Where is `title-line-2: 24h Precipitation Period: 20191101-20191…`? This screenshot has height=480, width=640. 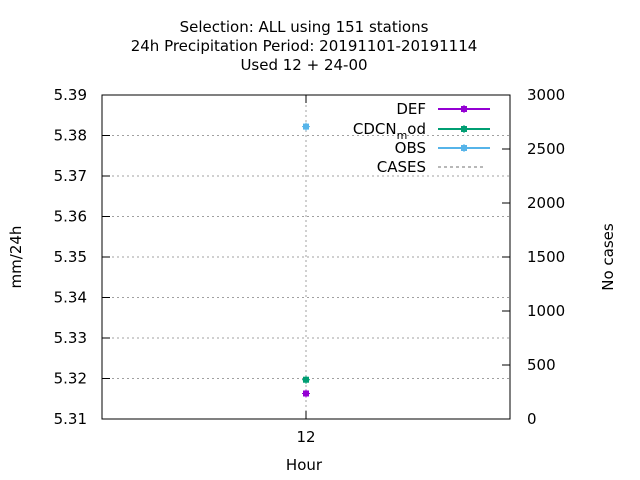 title-line-2: 24h Precipitation Period: 20191101-20191… is located at coordinates (304, 46).